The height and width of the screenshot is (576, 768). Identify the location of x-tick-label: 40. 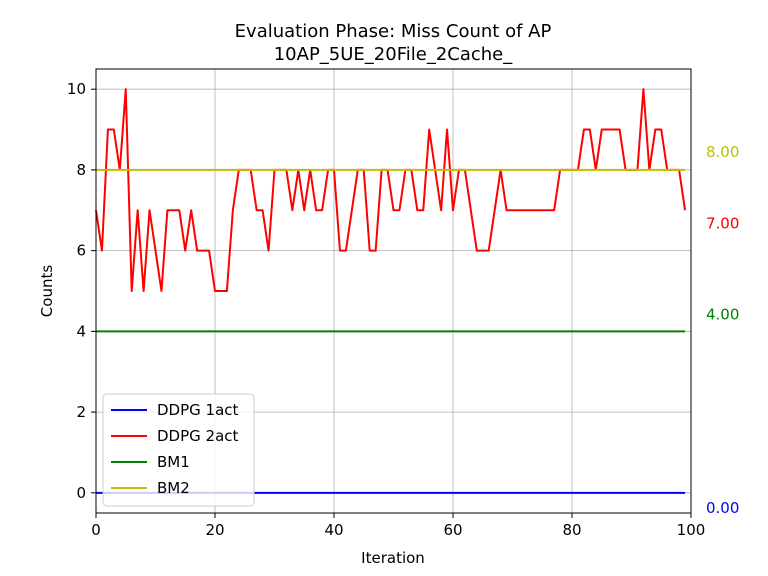
(333, 530).